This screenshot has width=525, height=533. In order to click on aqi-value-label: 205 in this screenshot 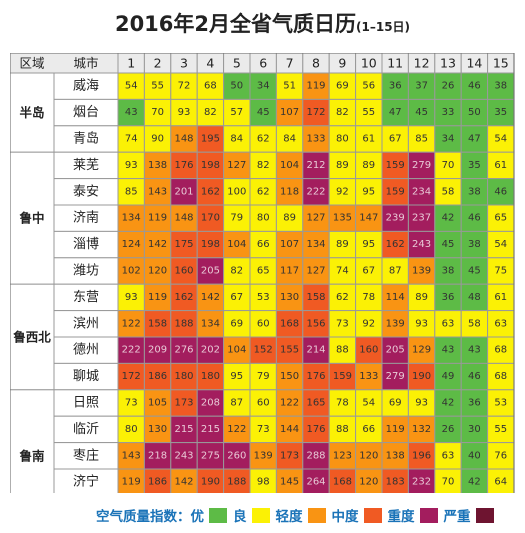, I will do `click(395, 350)`.